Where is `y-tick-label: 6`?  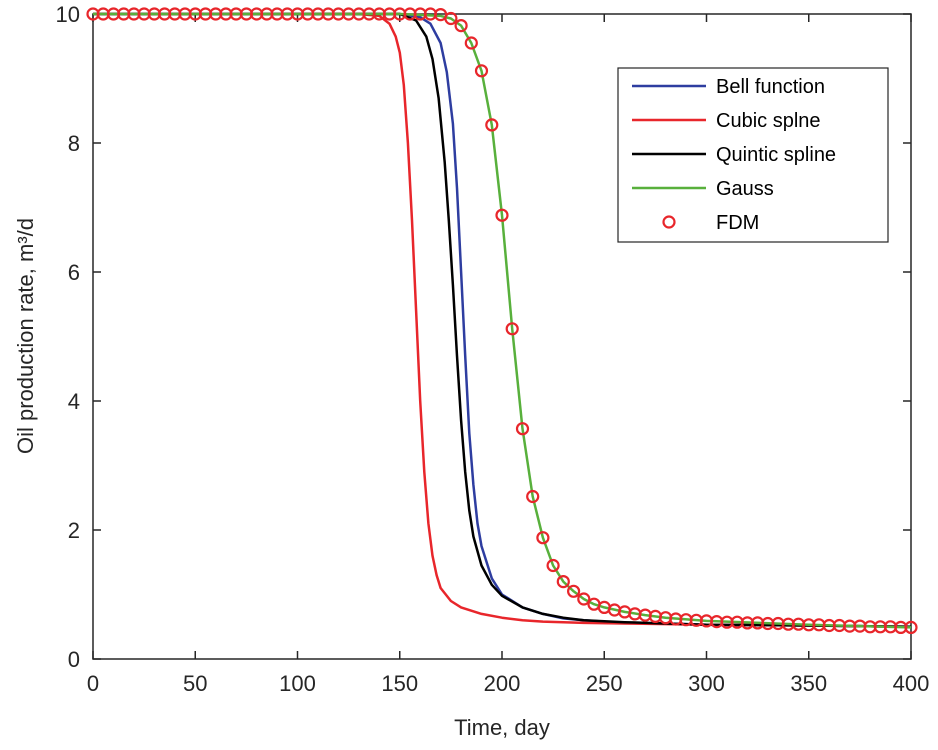
y-tick-label: 6 is located at coordinates (74, 272).